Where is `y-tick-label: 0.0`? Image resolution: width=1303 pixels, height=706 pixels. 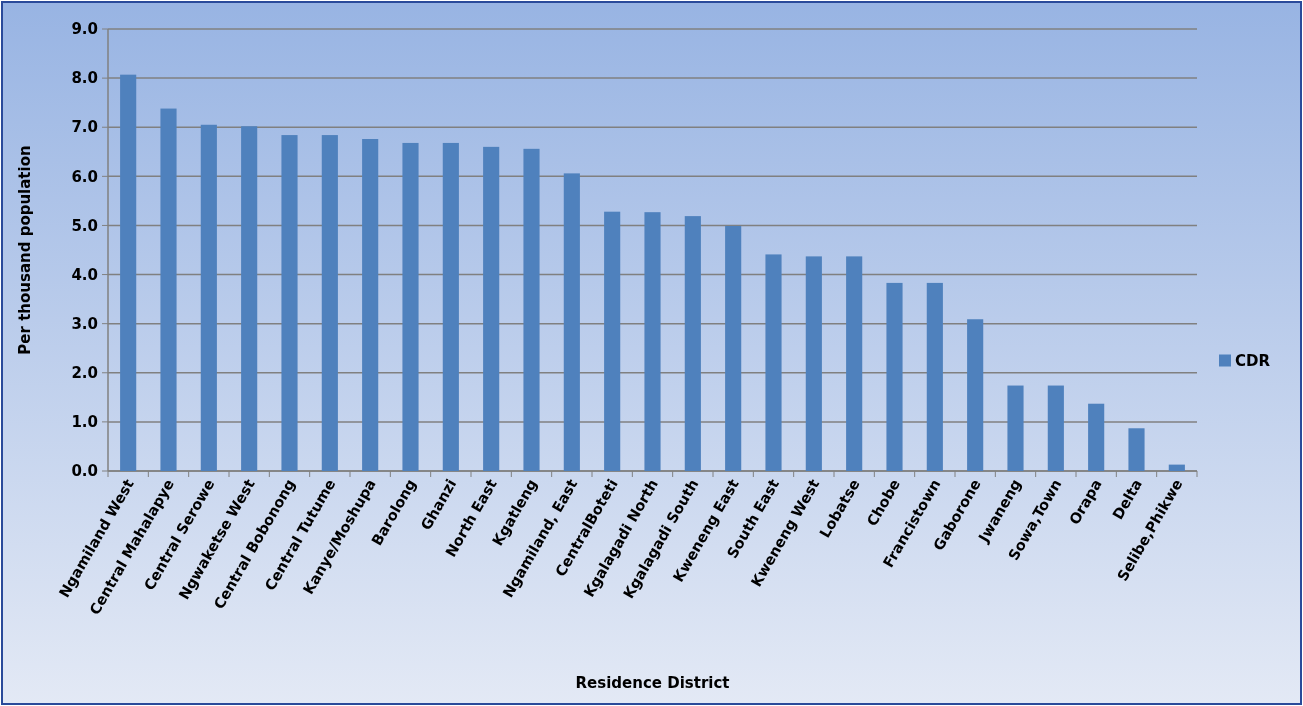 y-tick-label: 0.0 is located at coordinates (84, 471).